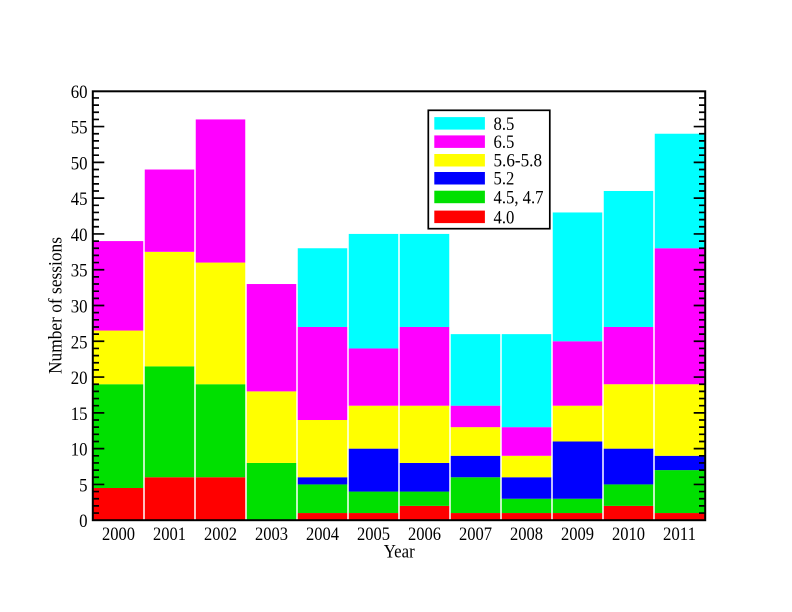  Describe the element at coordinates (79, 163) in the screenshot. I see `svg-text: 50` at that location.